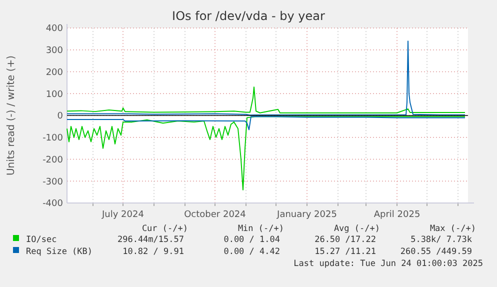 This screenshot has width=497, height=287. I want to click on y-tick-label: 200, so click(55, 73).